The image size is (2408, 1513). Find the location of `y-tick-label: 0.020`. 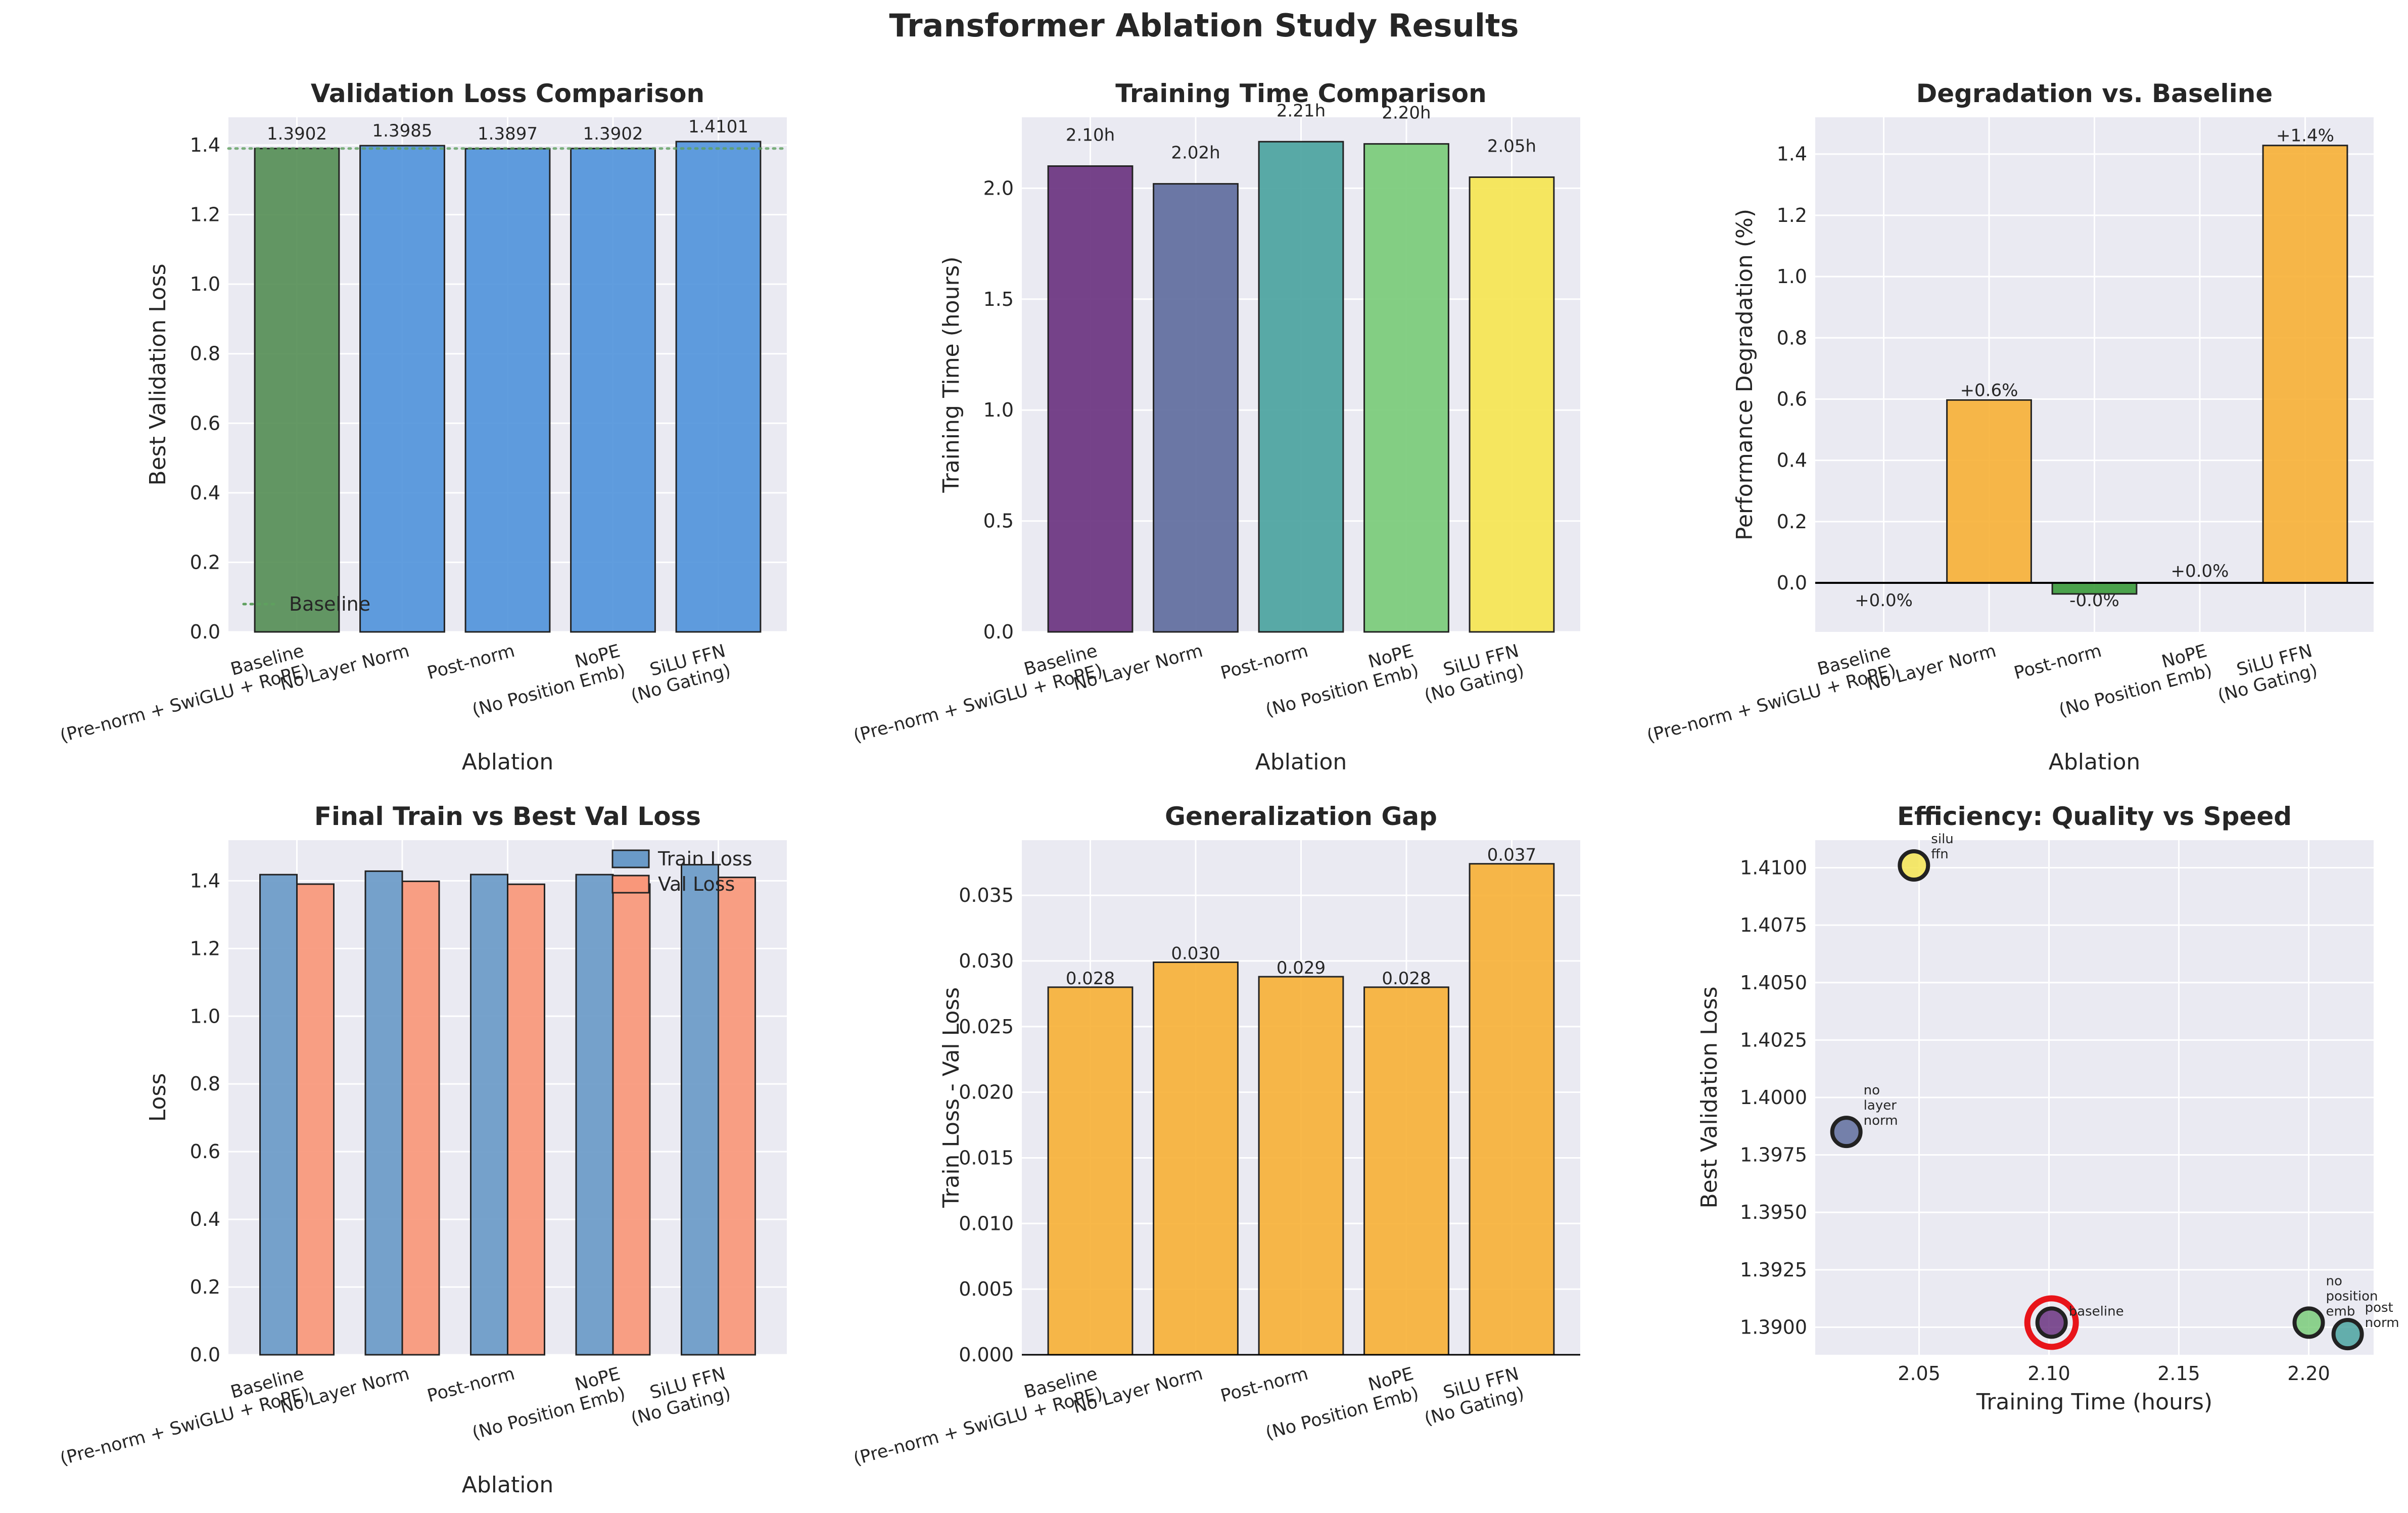

y-tick-label: 0.020 is located at coordinates (986, 1092).